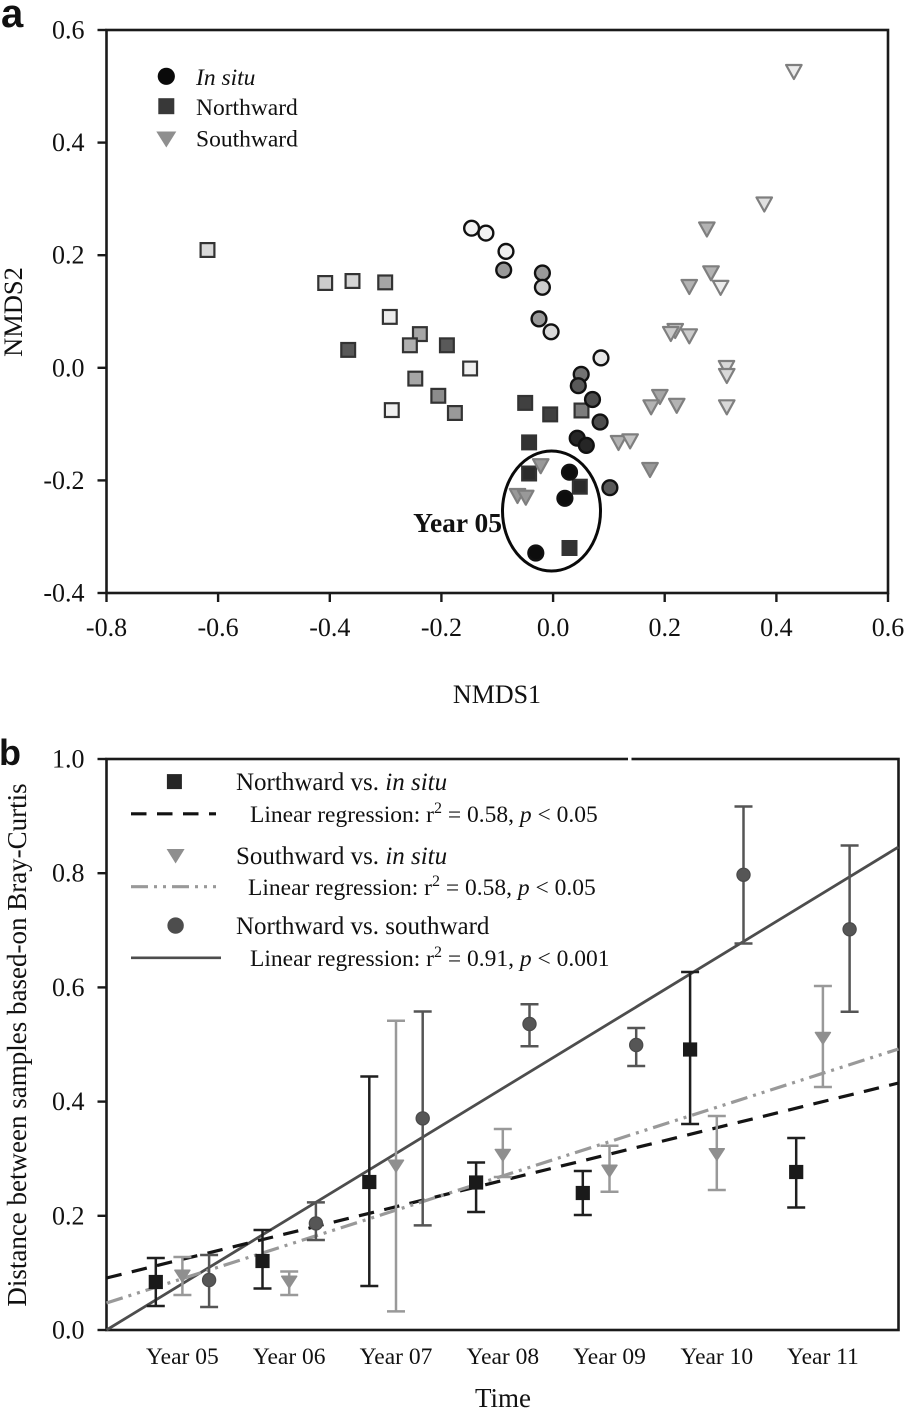 The image size is (906, 1418). I want to click on svg-text: 1.0, so click(68, 759).